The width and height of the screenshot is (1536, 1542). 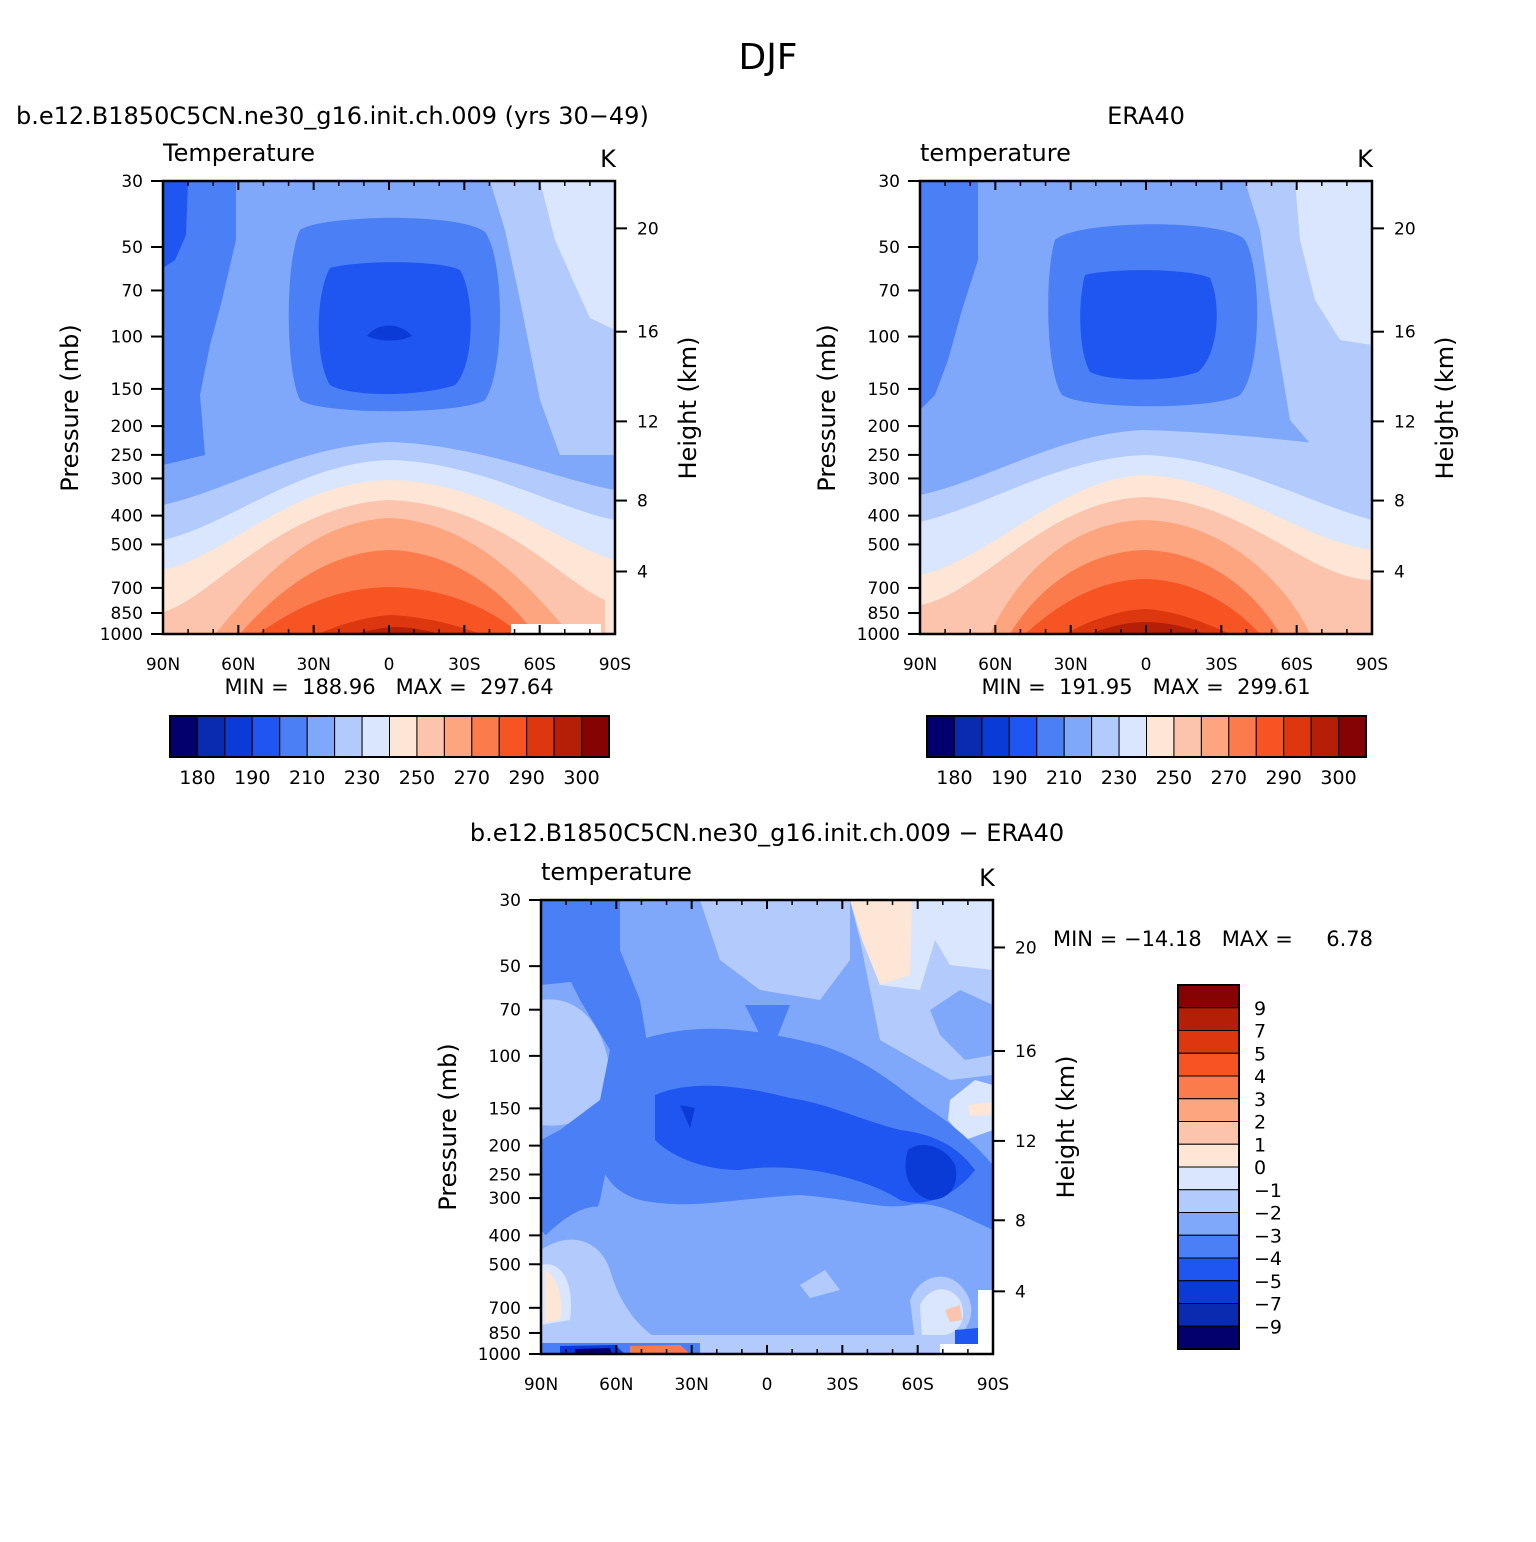 What do you see at coordinates (995, 153) in the screenshot?
I see `panel-era40-left-label: temperature` at bounding box center [995, 153].